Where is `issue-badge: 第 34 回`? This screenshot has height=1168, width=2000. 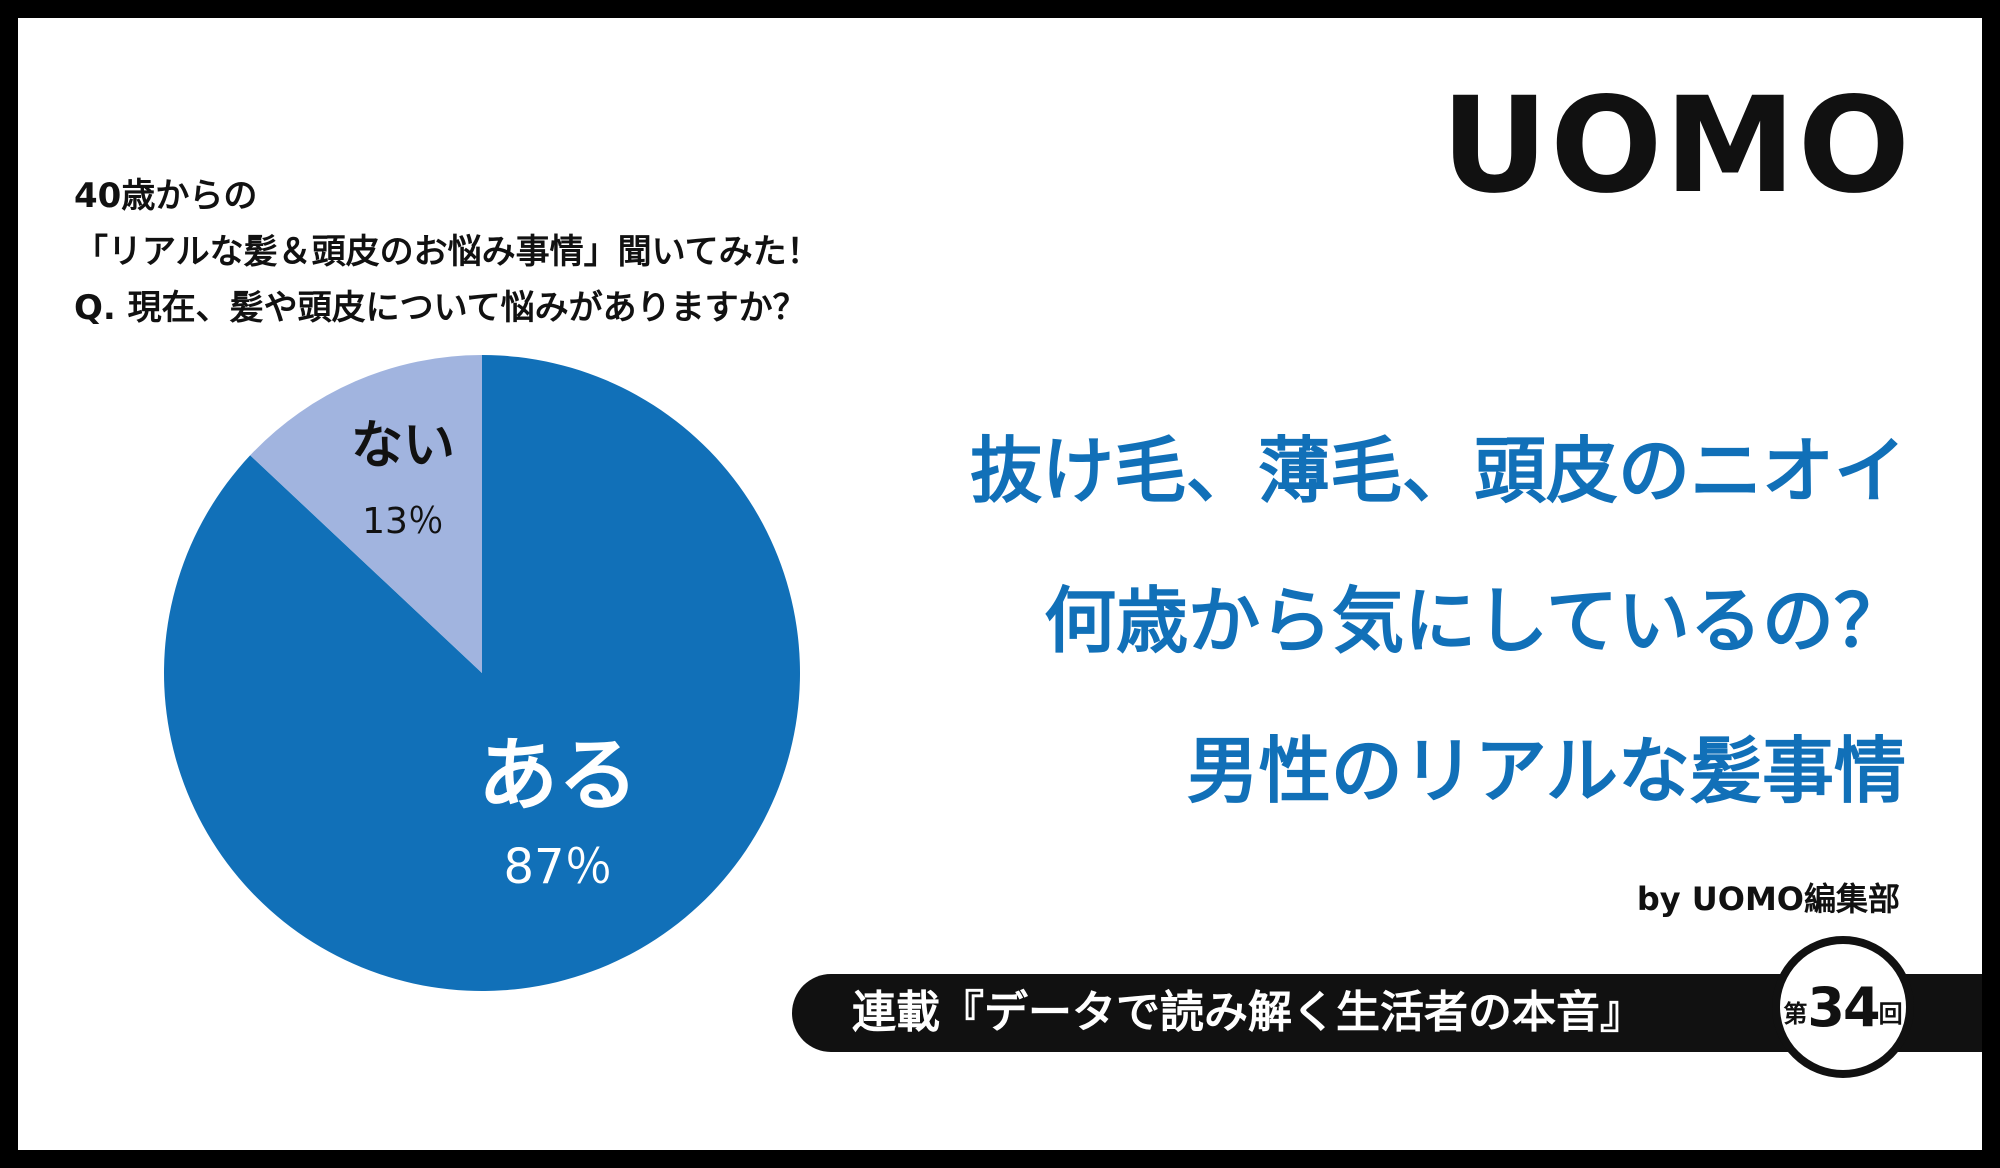
issue-badge: 第 34 回 is located at coordinates (1843, 1007).